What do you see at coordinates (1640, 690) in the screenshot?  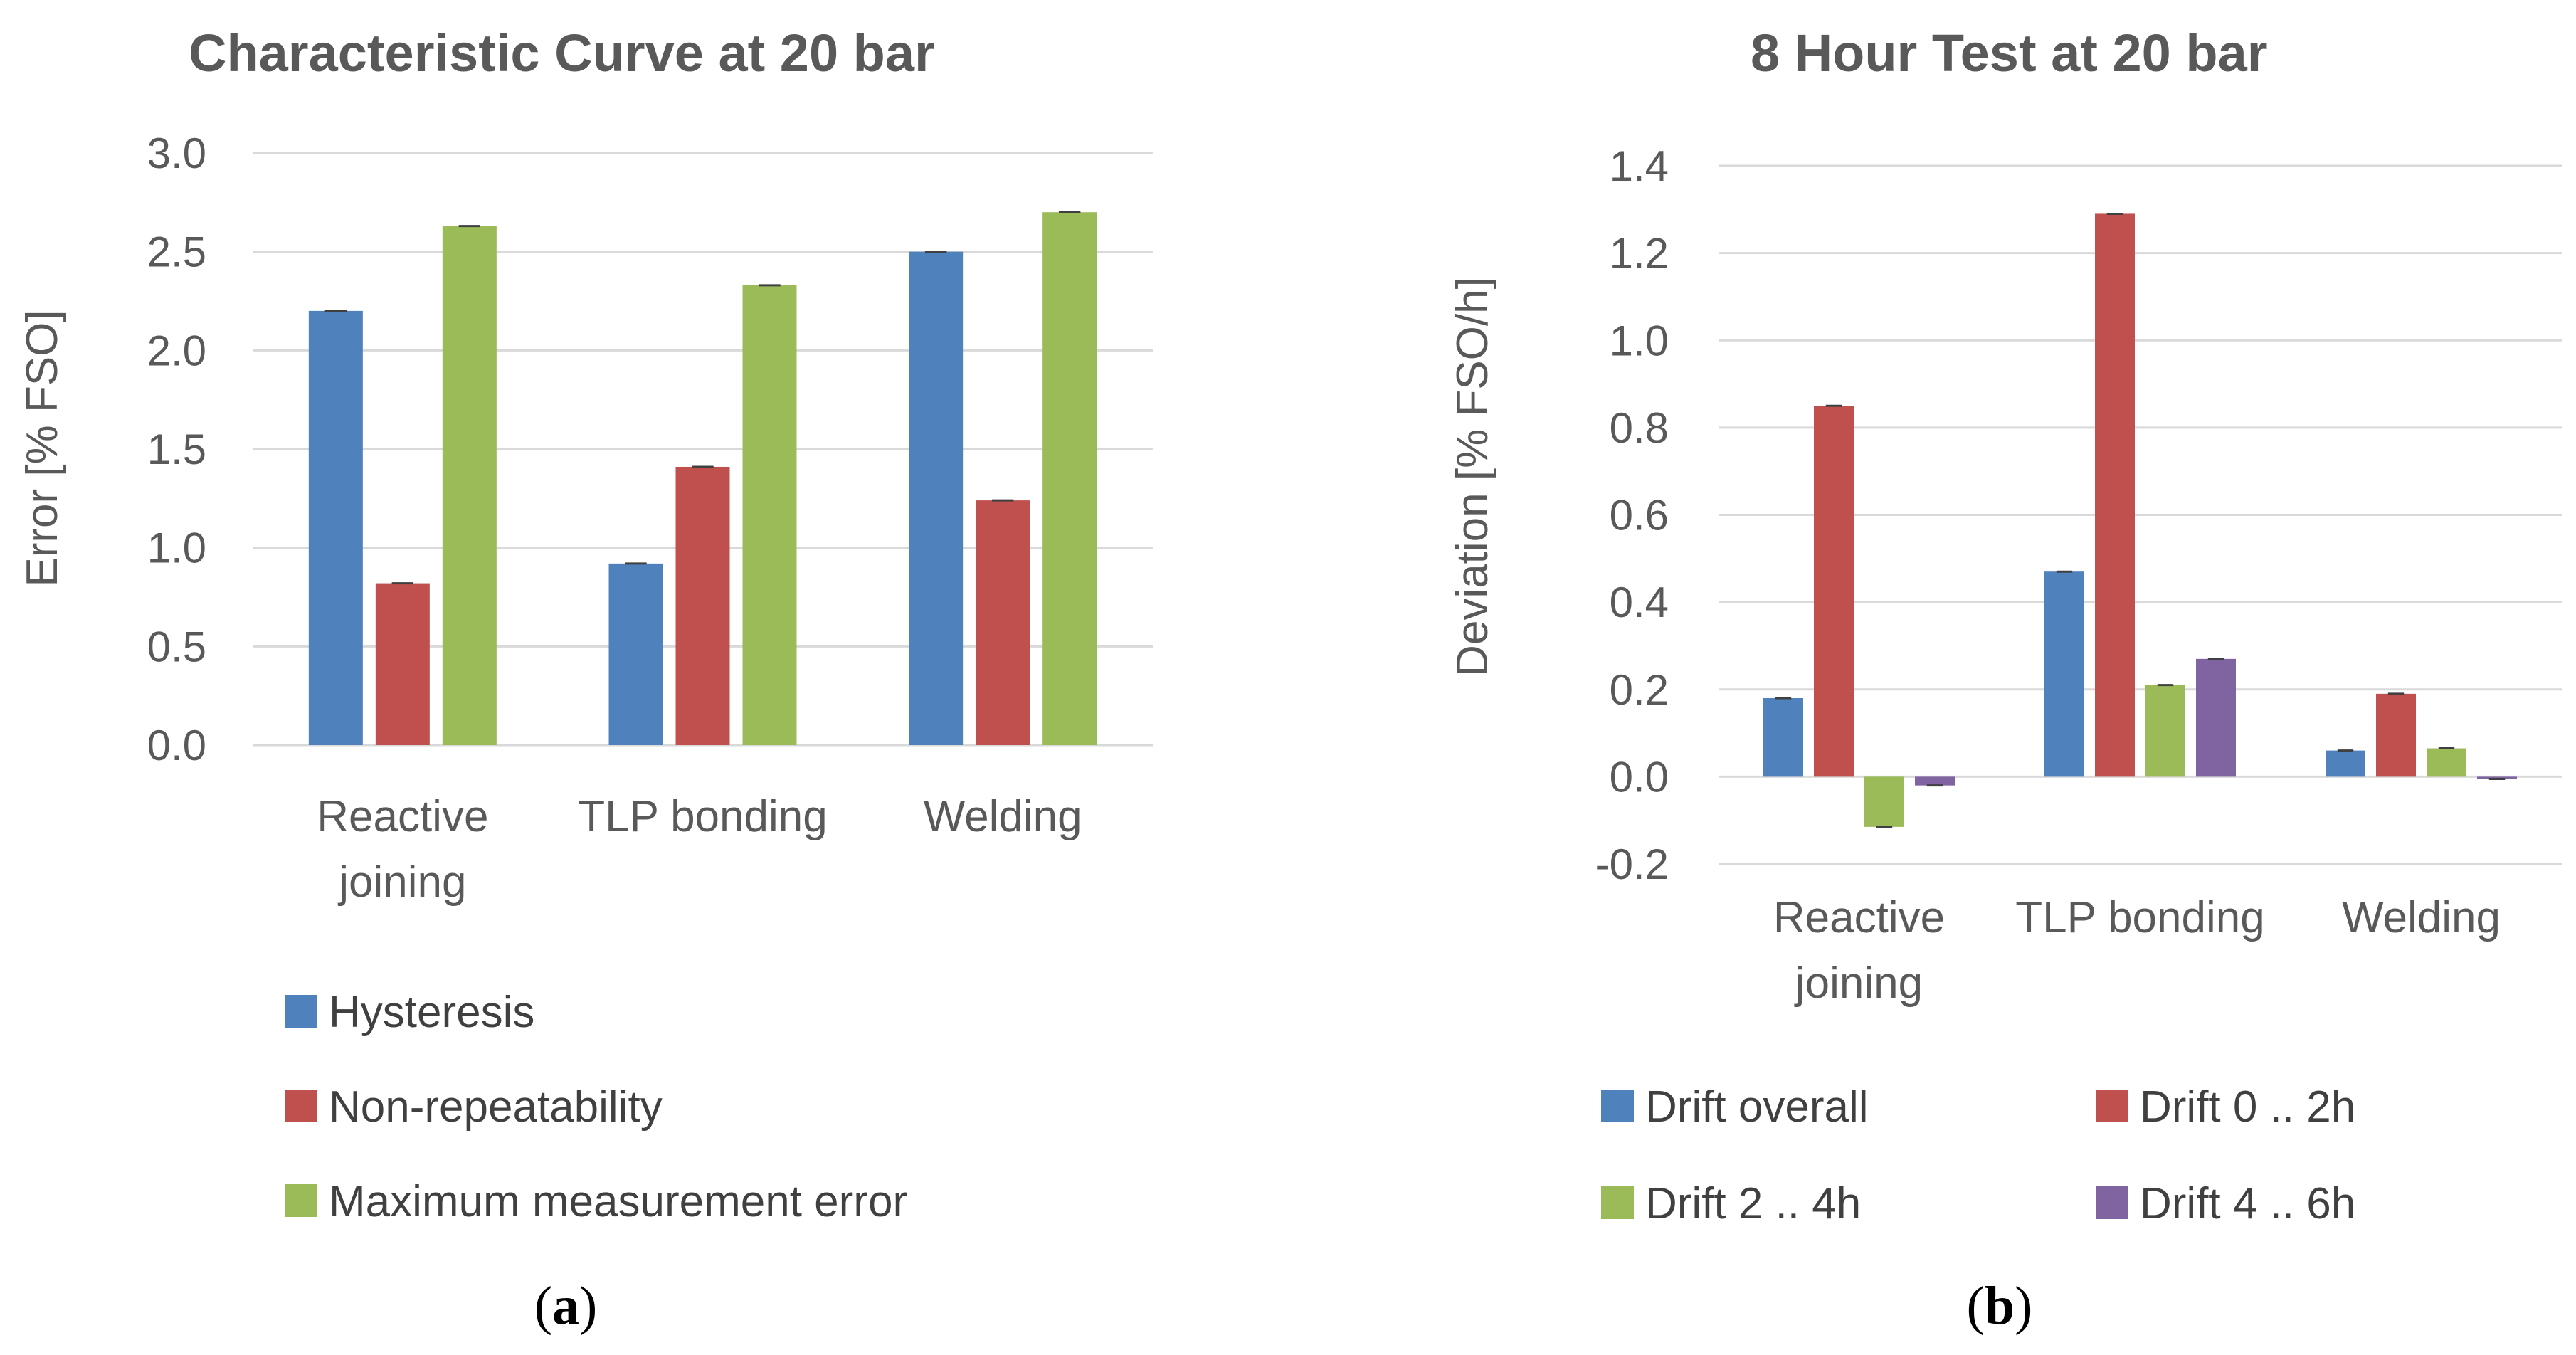 I see `y-tick-label: 0.2` at bounding box center [1640, 690].